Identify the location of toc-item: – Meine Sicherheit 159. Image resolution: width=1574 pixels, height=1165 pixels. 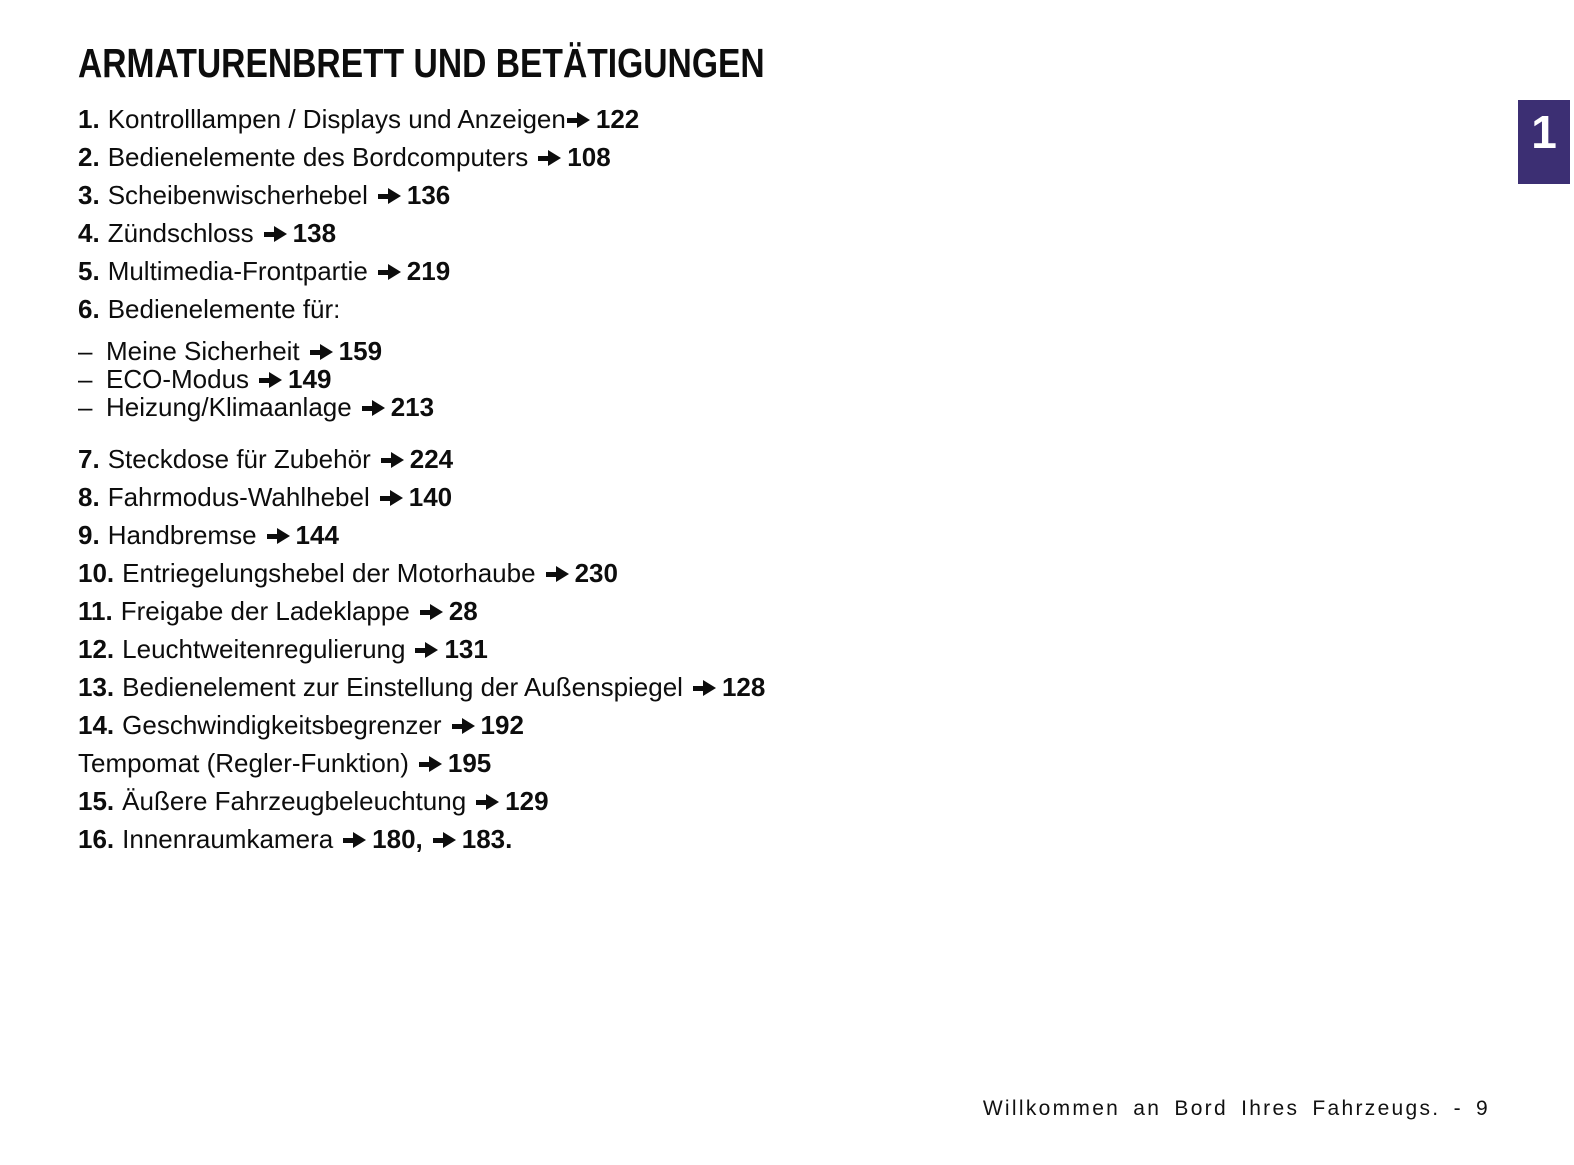
(421, 351).